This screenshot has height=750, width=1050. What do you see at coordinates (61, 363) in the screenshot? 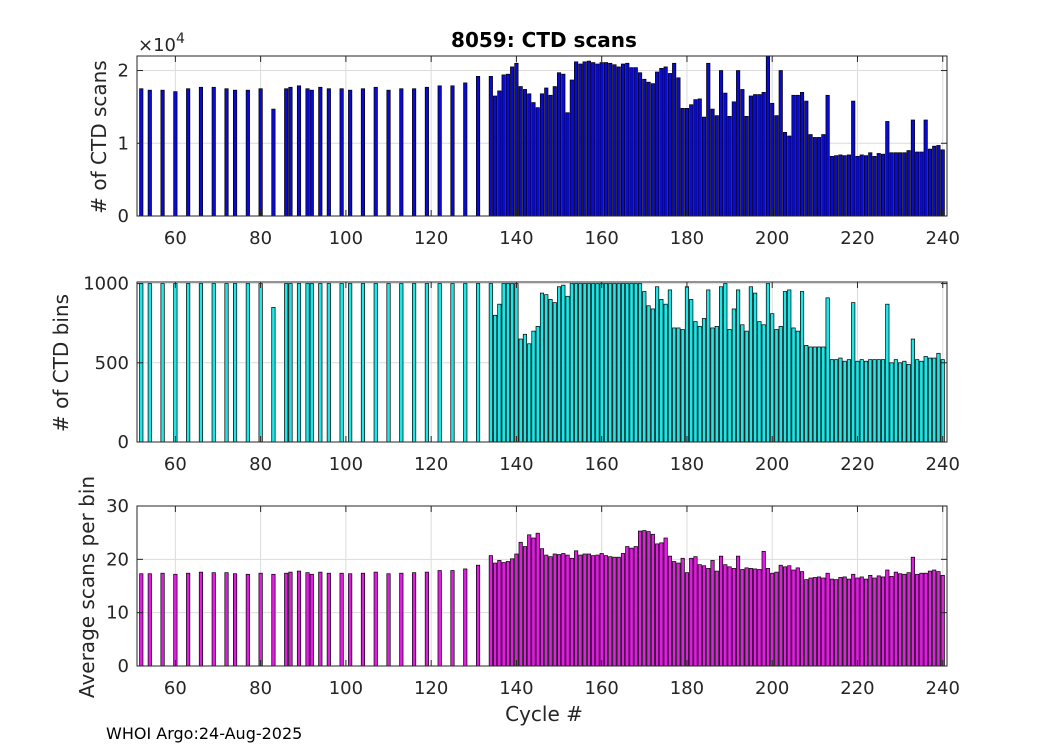
I see `y-axis-label-bins: # of CTD bins` at bounding box center [61, 363].